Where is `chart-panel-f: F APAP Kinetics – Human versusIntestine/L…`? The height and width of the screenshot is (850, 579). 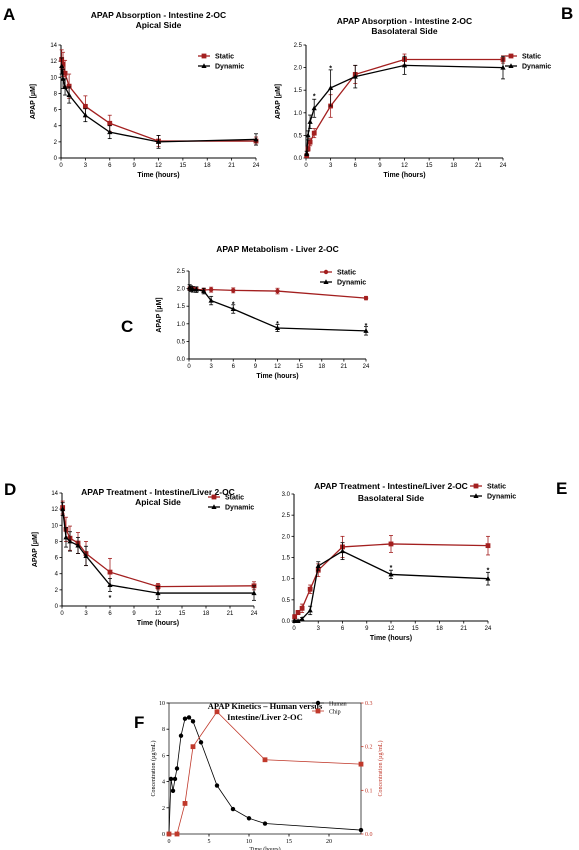
chart-panel-f: F APAP Kinetics – Human versusIntestine/L… is located at coordinates (259, 775).